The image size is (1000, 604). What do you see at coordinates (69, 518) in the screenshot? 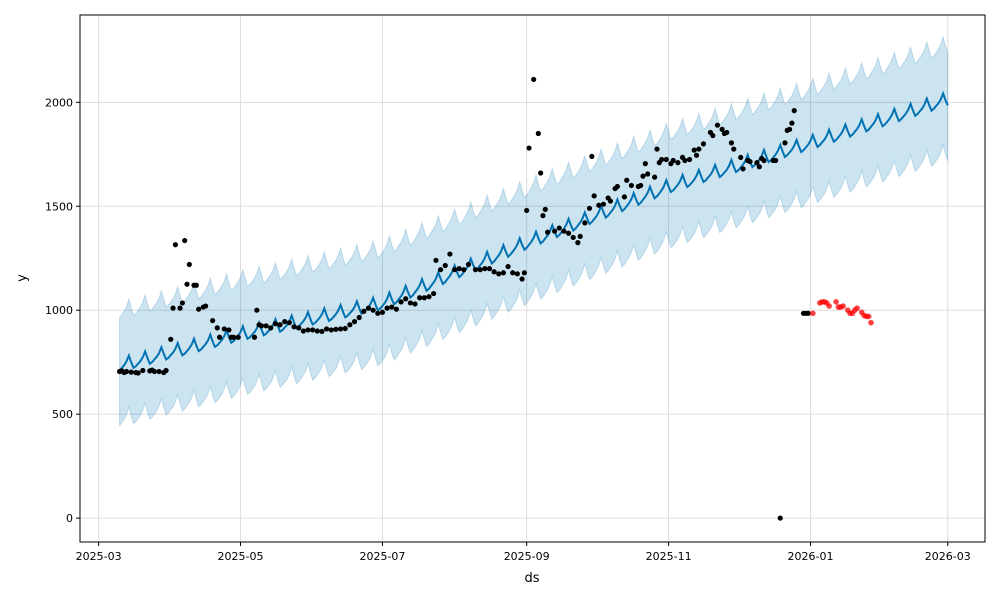
I see `y-tick-label: 0` at bounding box center [69, 518].